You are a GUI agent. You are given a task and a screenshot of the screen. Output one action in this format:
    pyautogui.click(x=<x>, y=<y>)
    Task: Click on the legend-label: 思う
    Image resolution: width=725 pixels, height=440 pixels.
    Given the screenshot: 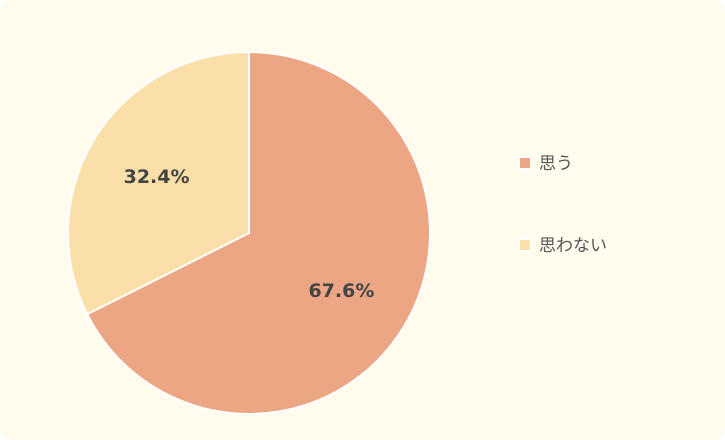 What is the action you would take?
    pyautogui.click(x=556, y=164)
    